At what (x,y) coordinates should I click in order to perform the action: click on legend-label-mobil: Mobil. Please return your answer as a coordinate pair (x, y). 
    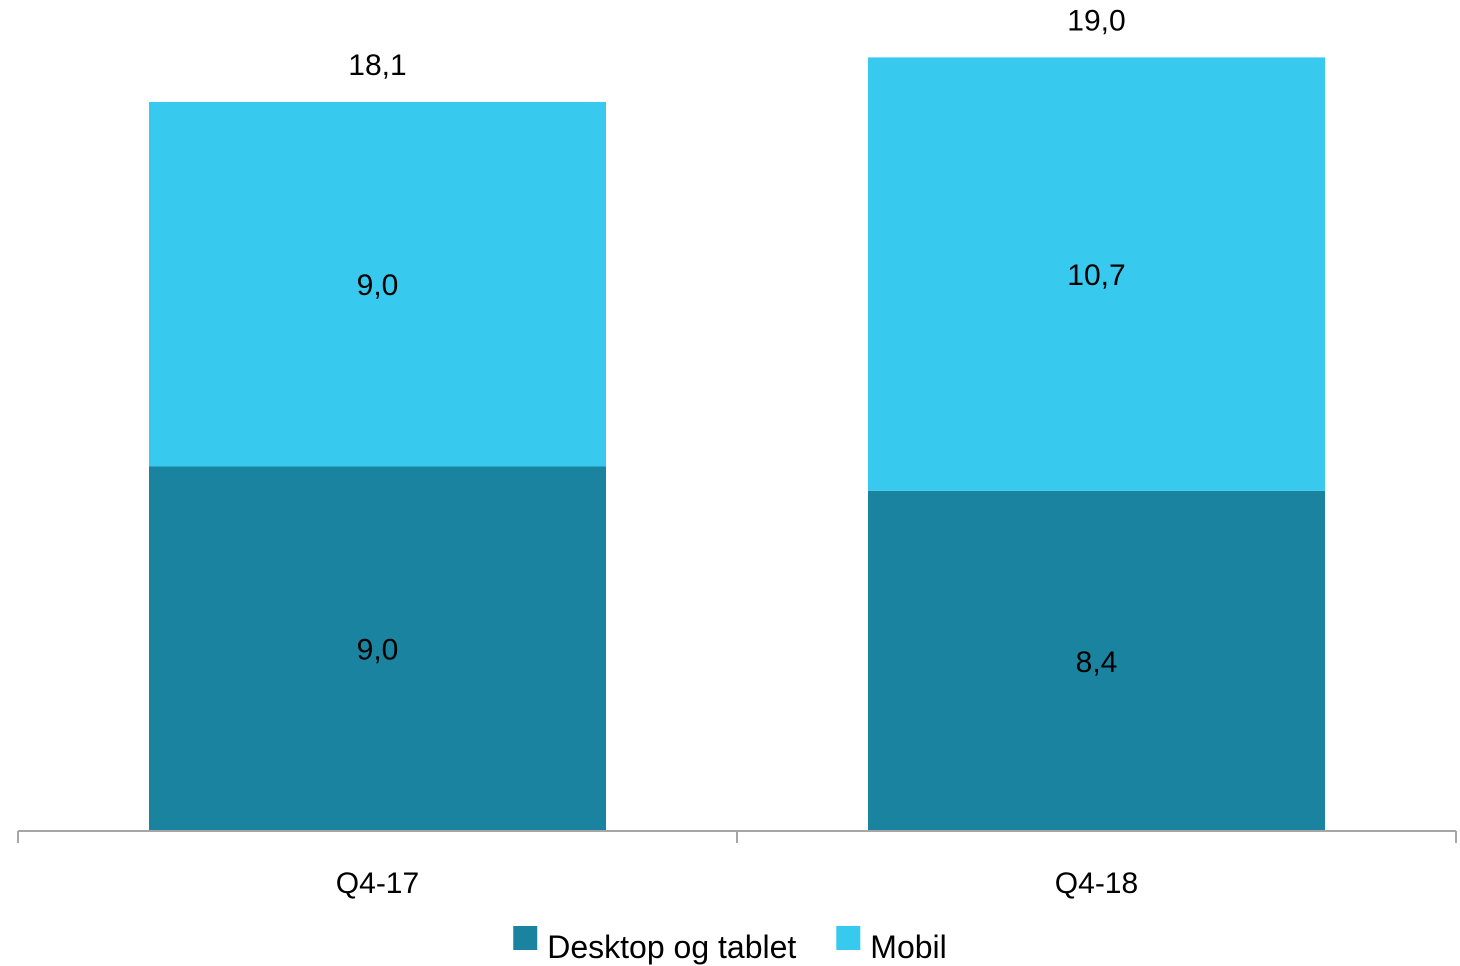
    Looking at the image, I should click on (908, 947).